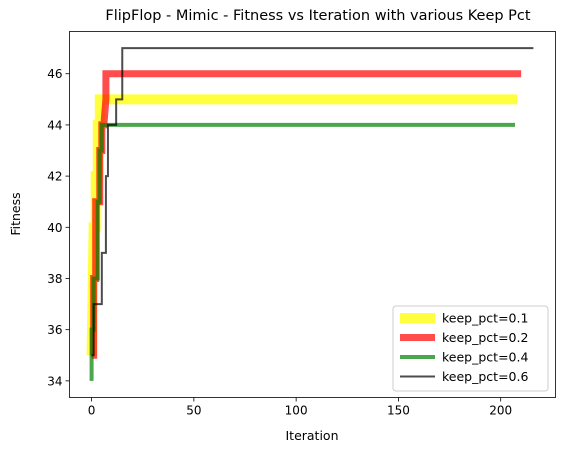 The image size is (566, 453). Describe the element at coordinates (398, 411) in the screenshot. I see `x-tick-label: 150` at that location.